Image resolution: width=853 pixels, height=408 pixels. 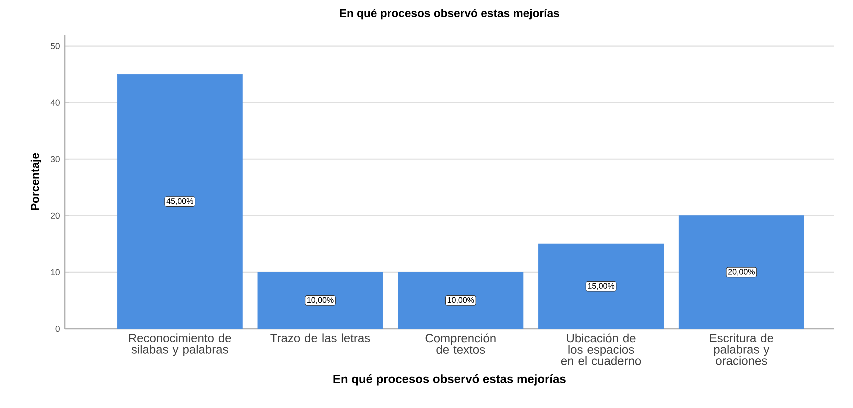 I want to click on y-tick-label: 20, so click(x=55, y=215).